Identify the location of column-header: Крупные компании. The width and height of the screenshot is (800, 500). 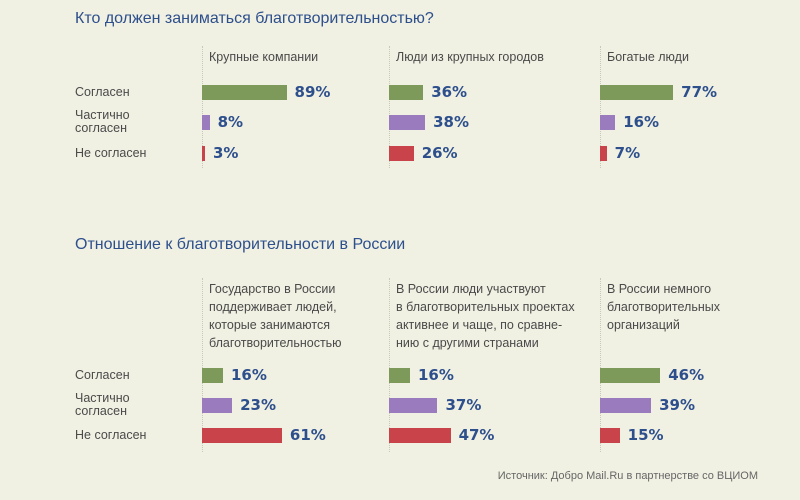
(264, 57).